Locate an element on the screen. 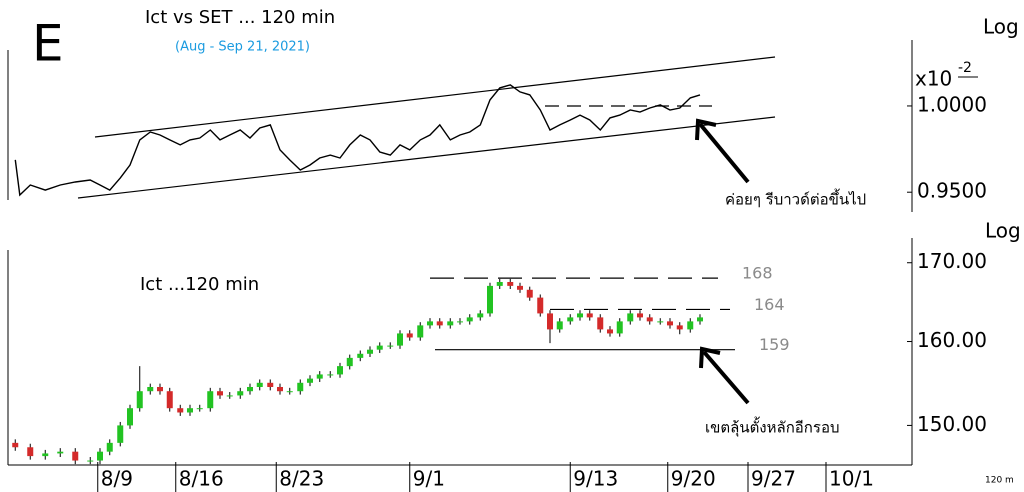  level-label: 168 is located at coordinates (757, 273).